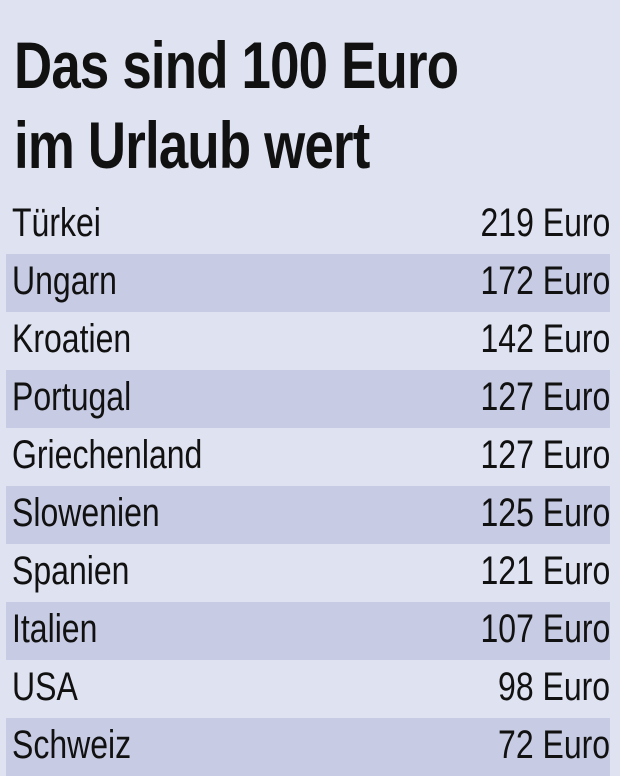 Image resolution: width=620 pixels, height=776 pixels. What do you see at coordinates (545, 281) in the screenshot?
I see `value-cell: 172 Euro` at bounding box center [545, 281].